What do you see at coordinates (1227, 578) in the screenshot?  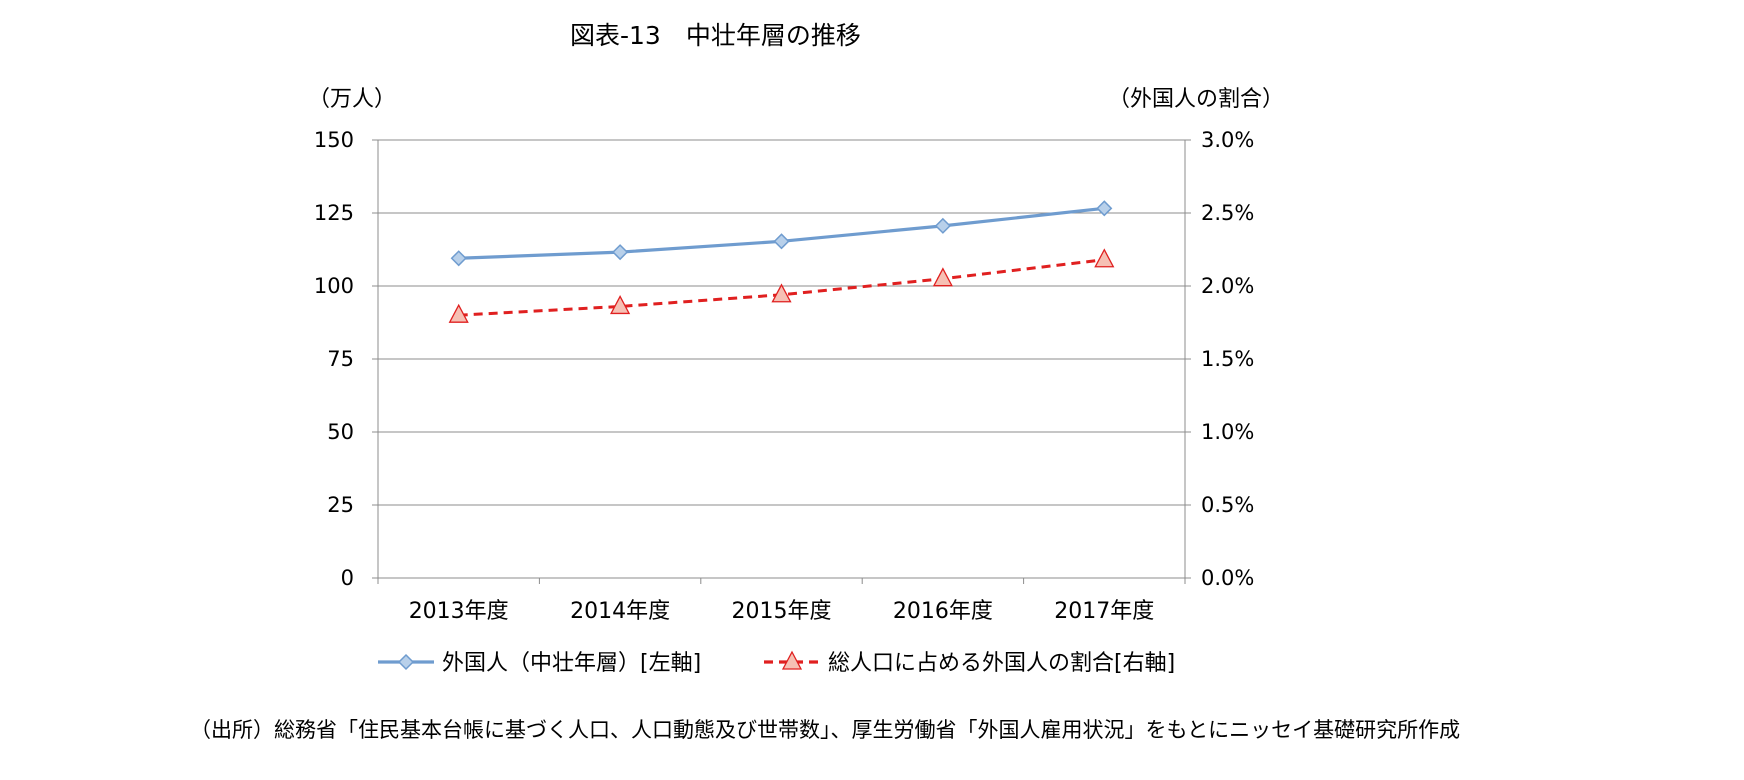 I see `right-tick-label: 0.0%` at bounding box center [1227, 578].